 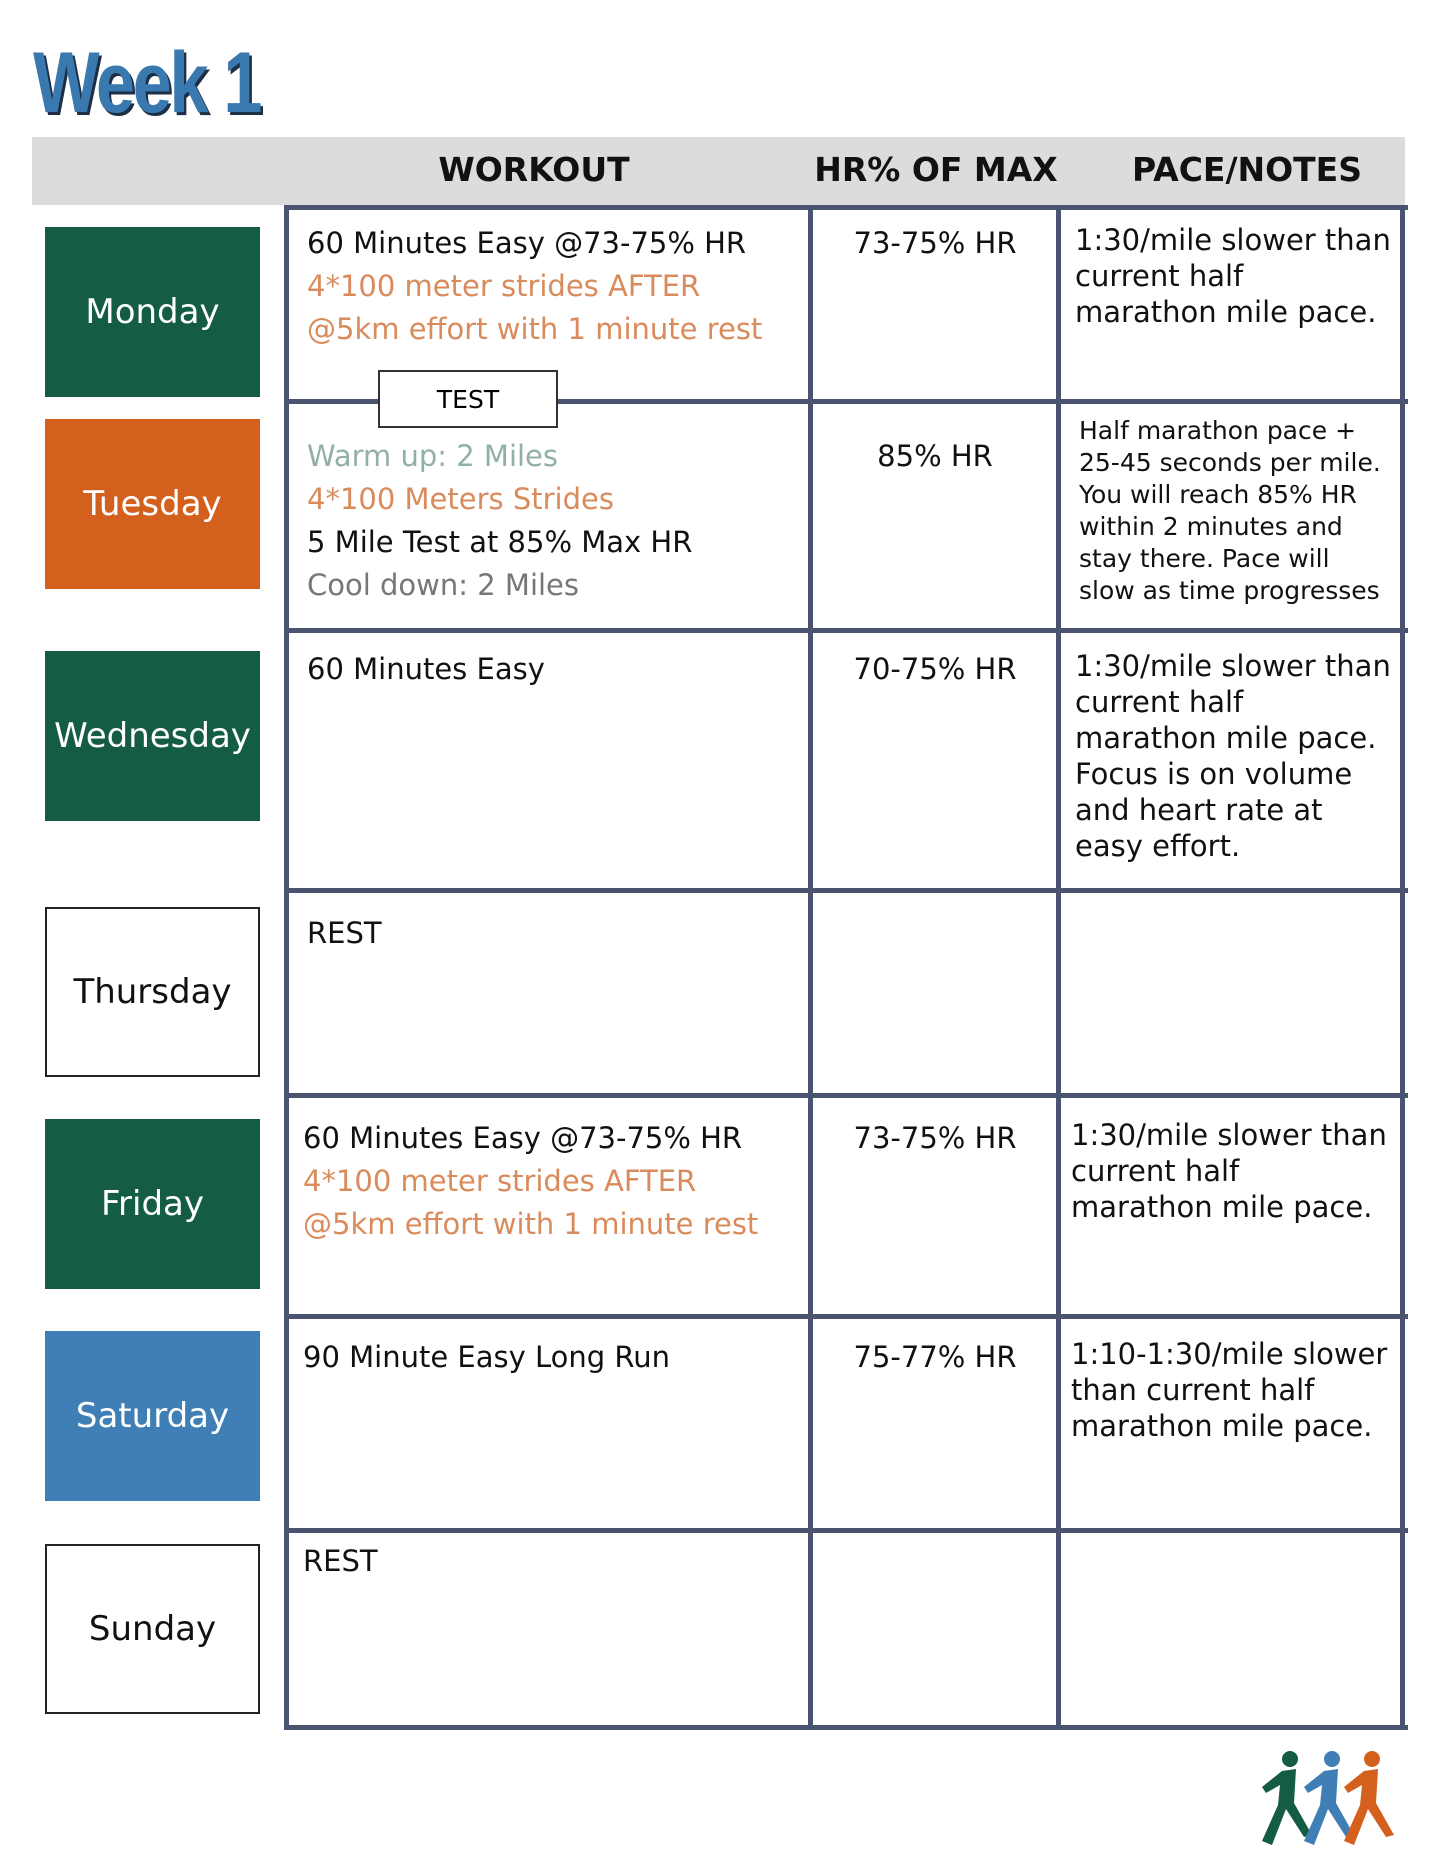 I want to click on workout-line: 90 Minute Easy Long Run, so click(x=486, y=1357).